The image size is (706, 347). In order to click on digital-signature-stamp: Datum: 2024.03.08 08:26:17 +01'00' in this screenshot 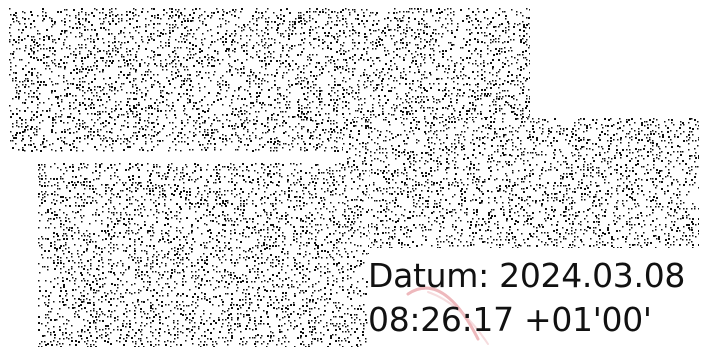, I will do `click(536, 300)`.